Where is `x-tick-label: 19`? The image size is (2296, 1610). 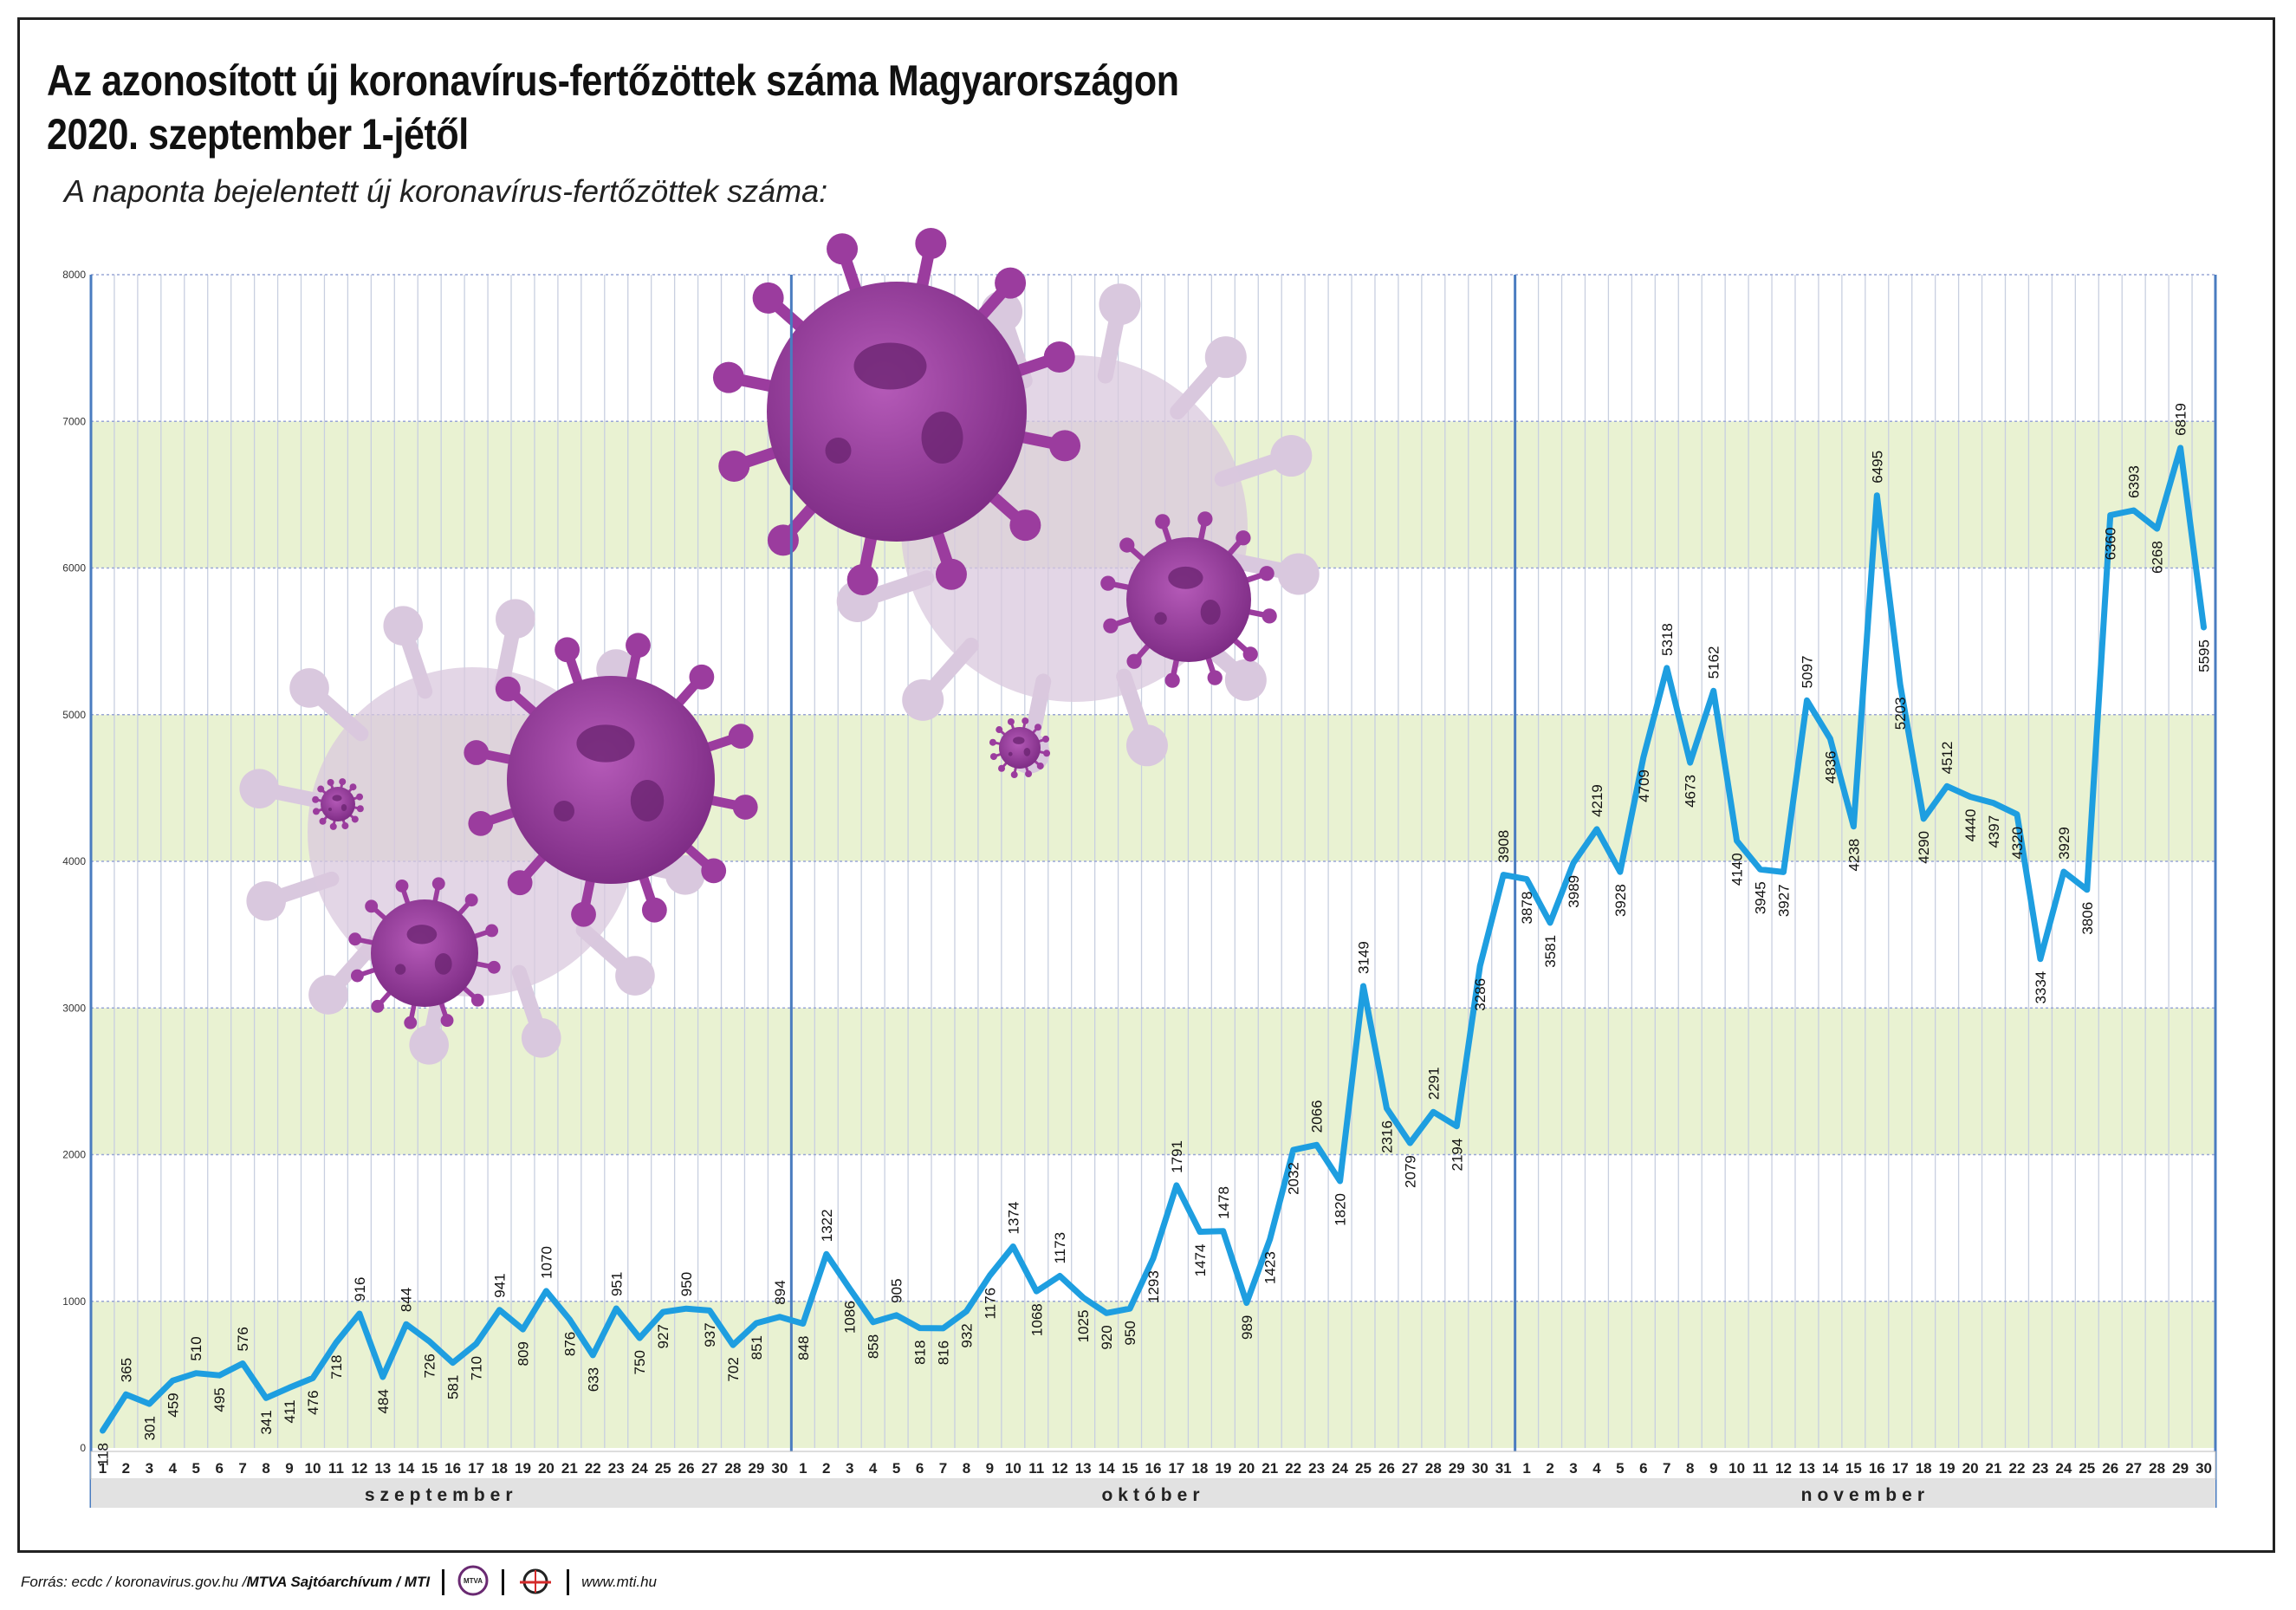 x-tick-label: 19 is located at coordinates (1223, 1468).